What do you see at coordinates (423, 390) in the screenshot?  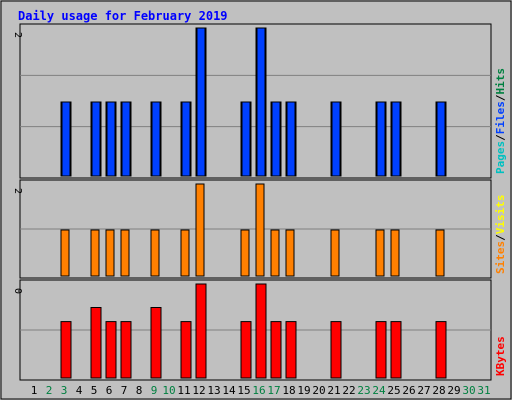 I see `x-tick-label: 27` at bounding box center [423, 390].